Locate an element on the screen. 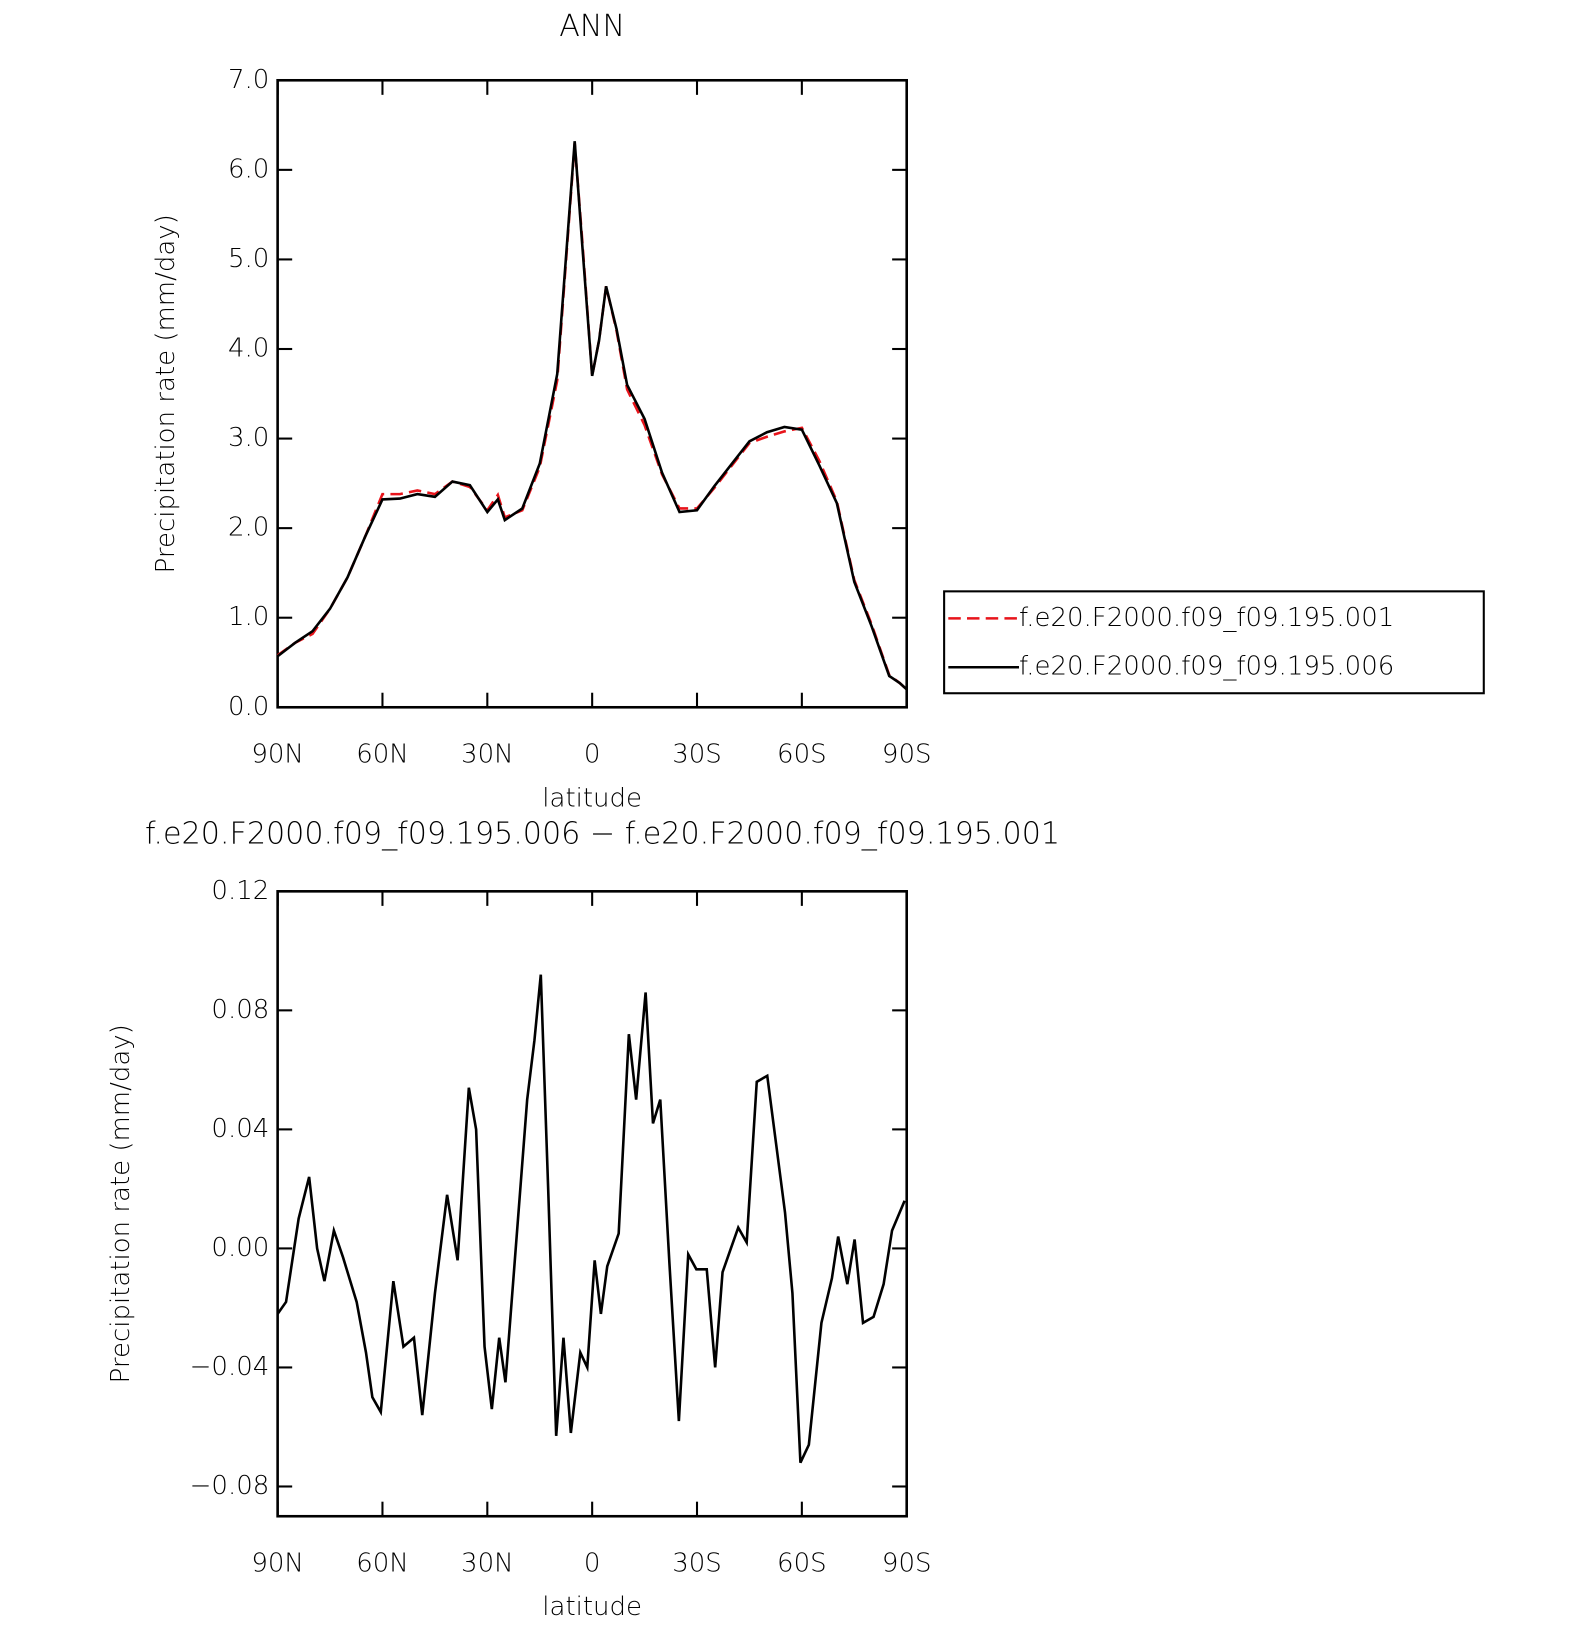 This screenshot has height=1635, width=1594. legend-label: f.e20.F2000.f09_f09.195.006 is located at coordinates (1206, 667).